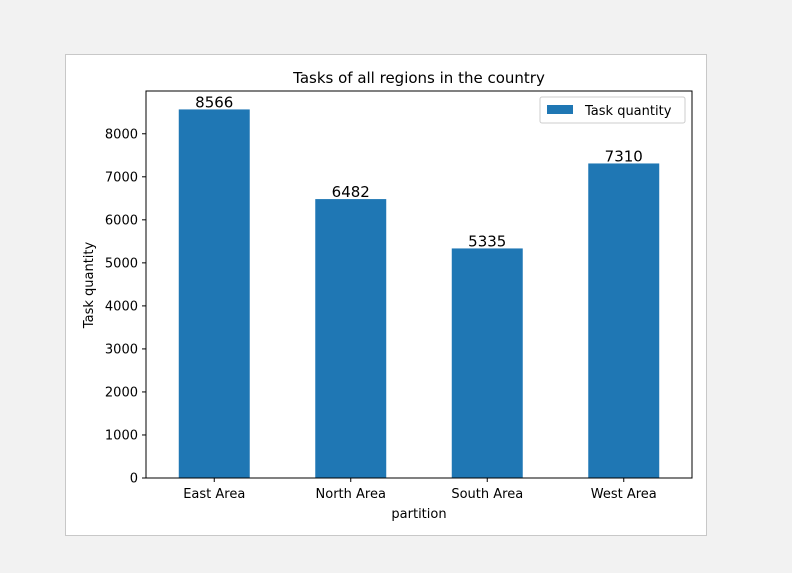  Describe the element at coordinates (121, 392) in the screenshot. I see `y-tick-label: 2000` at that location.